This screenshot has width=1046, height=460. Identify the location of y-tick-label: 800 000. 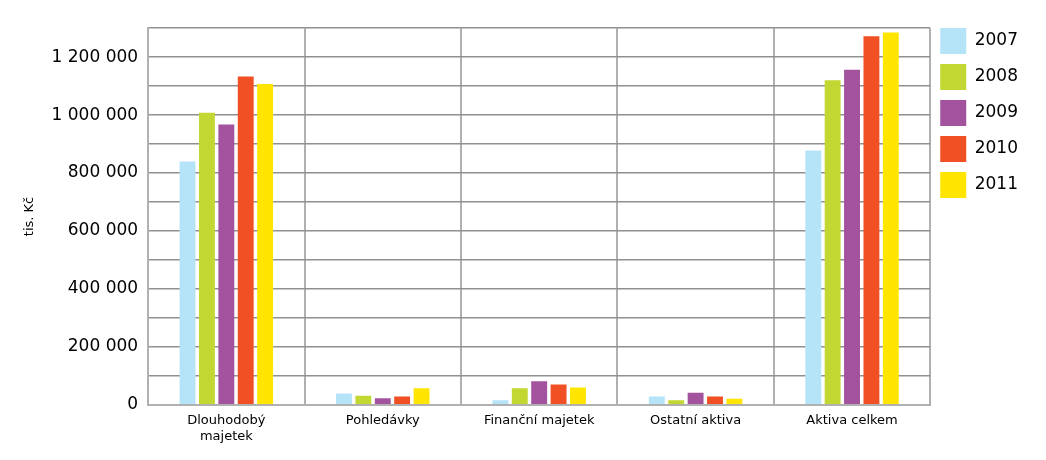
(103, 171).